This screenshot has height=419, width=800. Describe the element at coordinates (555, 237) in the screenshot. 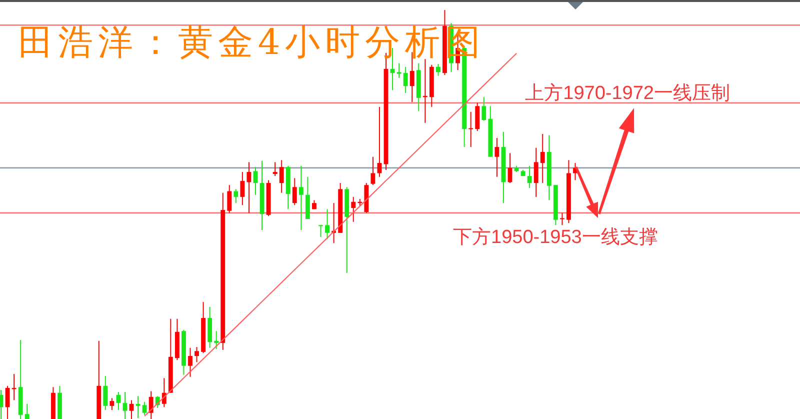

I see `ref-line-label: 下方1950-1953一线支撑` at that location.